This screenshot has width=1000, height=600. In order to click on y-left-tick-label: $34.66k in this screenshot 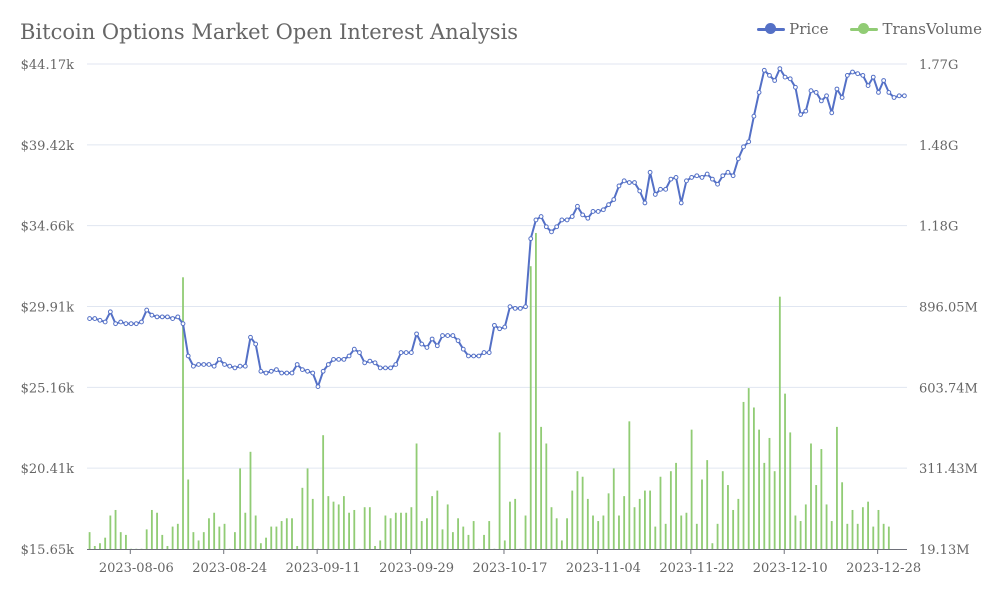, I will do `click(47, 227)`.